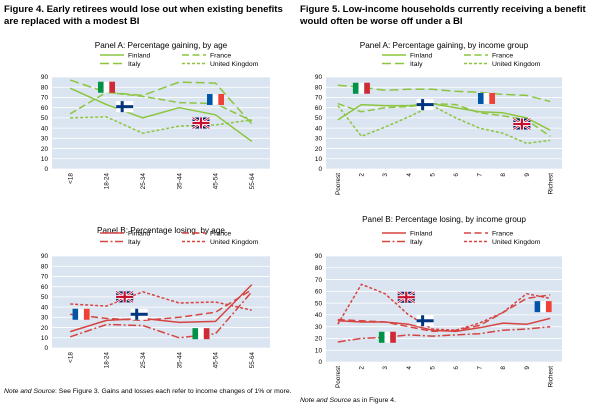  Describe the element at coordinates (432, 368) in the screenshot. I see `x-tick-label: 5` at that location.